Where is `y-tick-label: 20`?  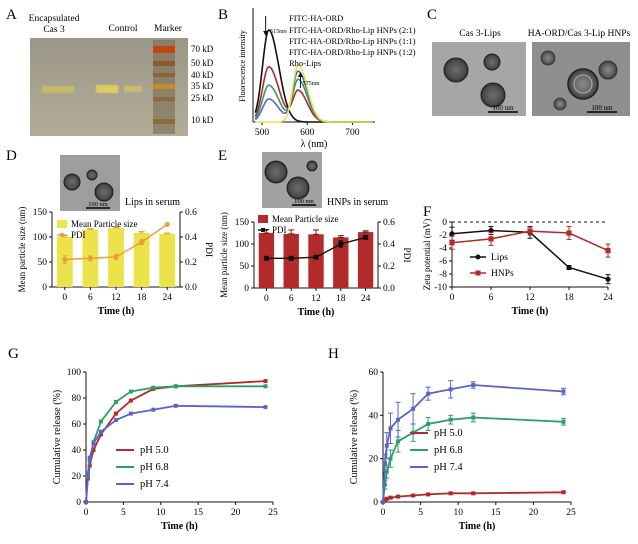
y-tick-label: 20 is located at coordinates (374, 460).